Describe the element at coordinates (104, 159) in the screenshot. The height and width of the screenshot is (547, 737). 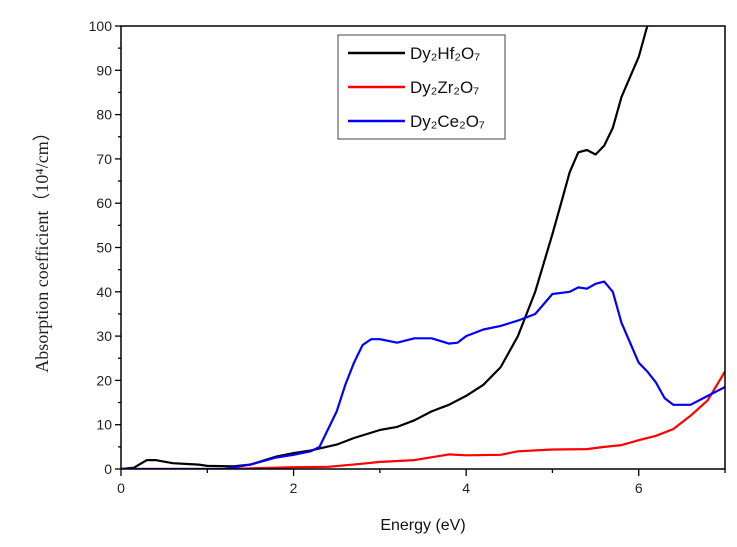
I see `y-tick-label: 70` at that location.